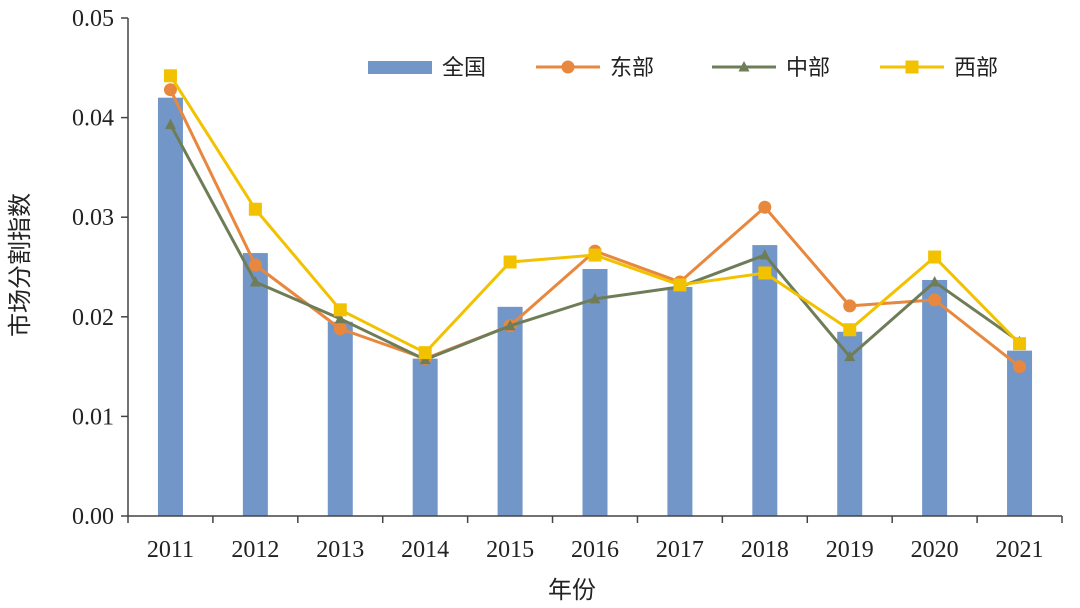 The image size is (1080, 608). I want to click on point-西部-2021, so click(1020, 344).